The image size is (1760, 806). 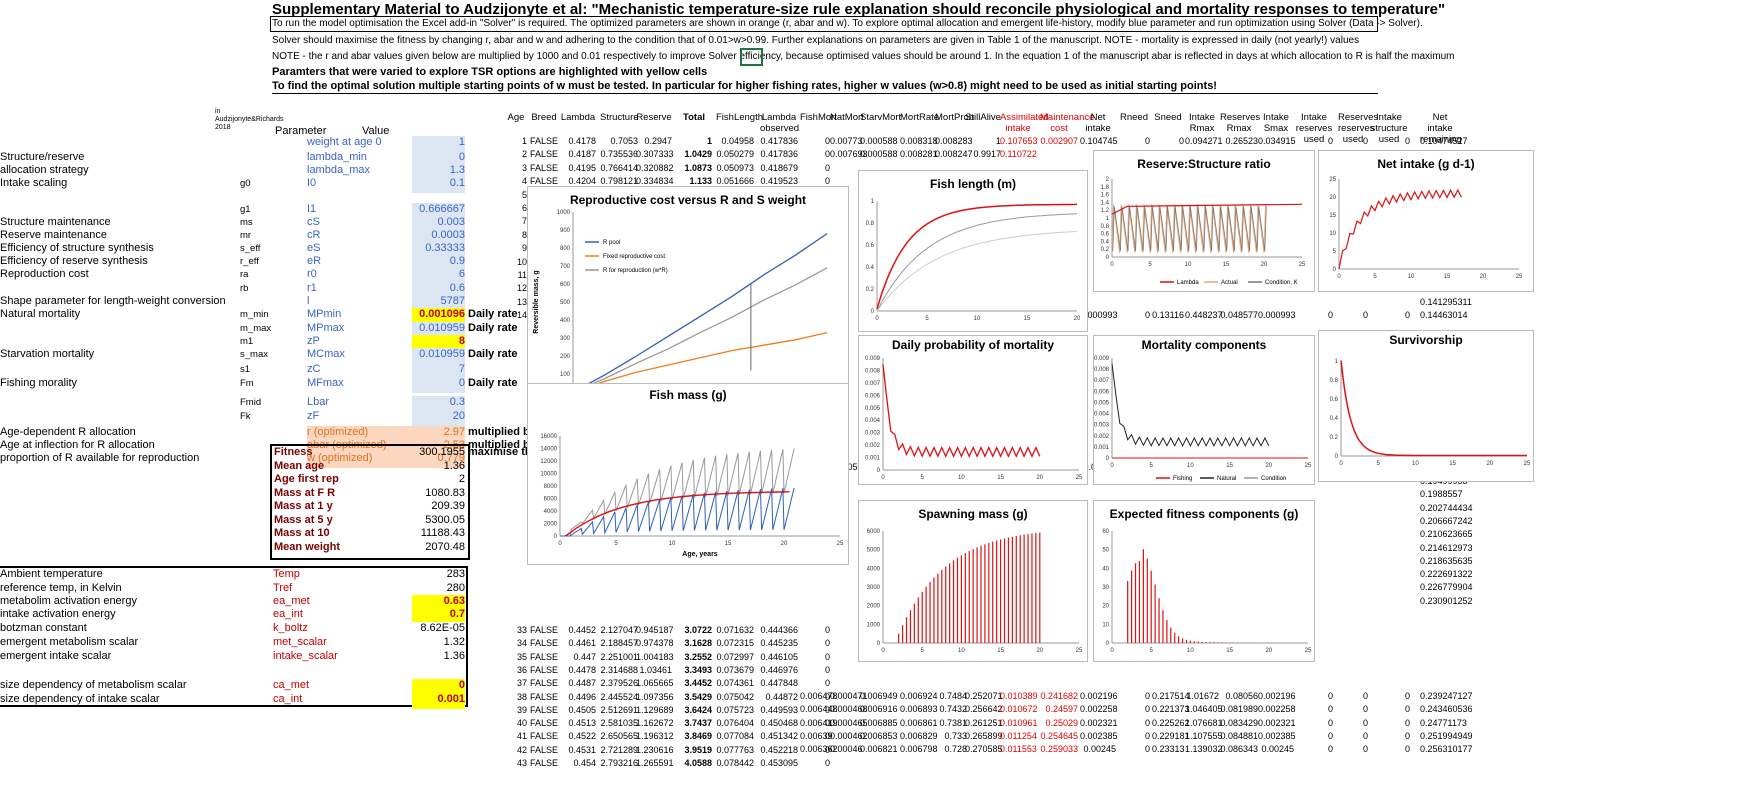 What do you see at coordinates (521, 736) in the screenshot?
I see `grid-cell: 41` at bounding box center [521, 736].